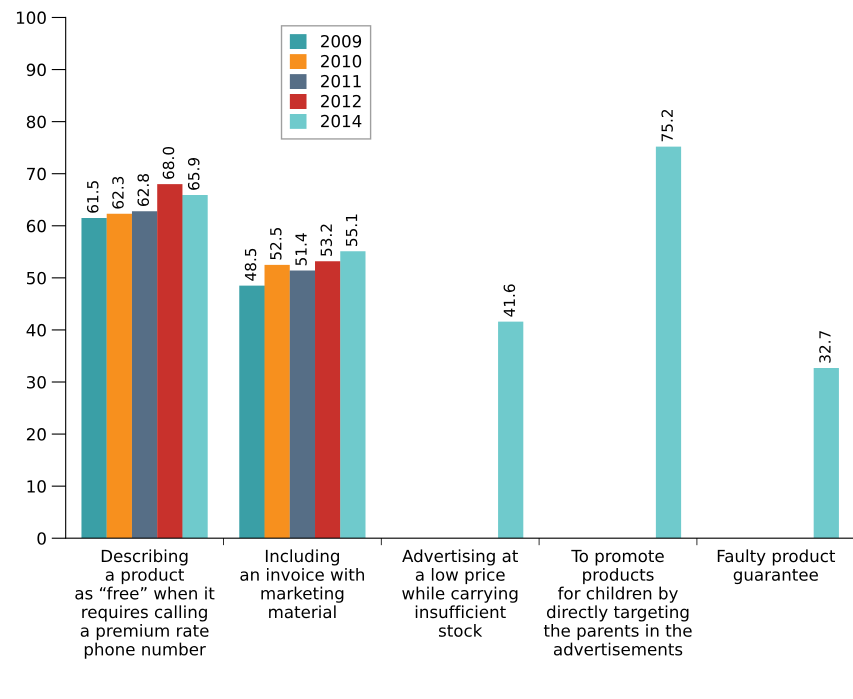 The height and width of the screenshot is (699, 853). What do you see at coordinates (301, 249) in the screenshot?
I see `data-label: 51.4` at bounding box center [301, 249].